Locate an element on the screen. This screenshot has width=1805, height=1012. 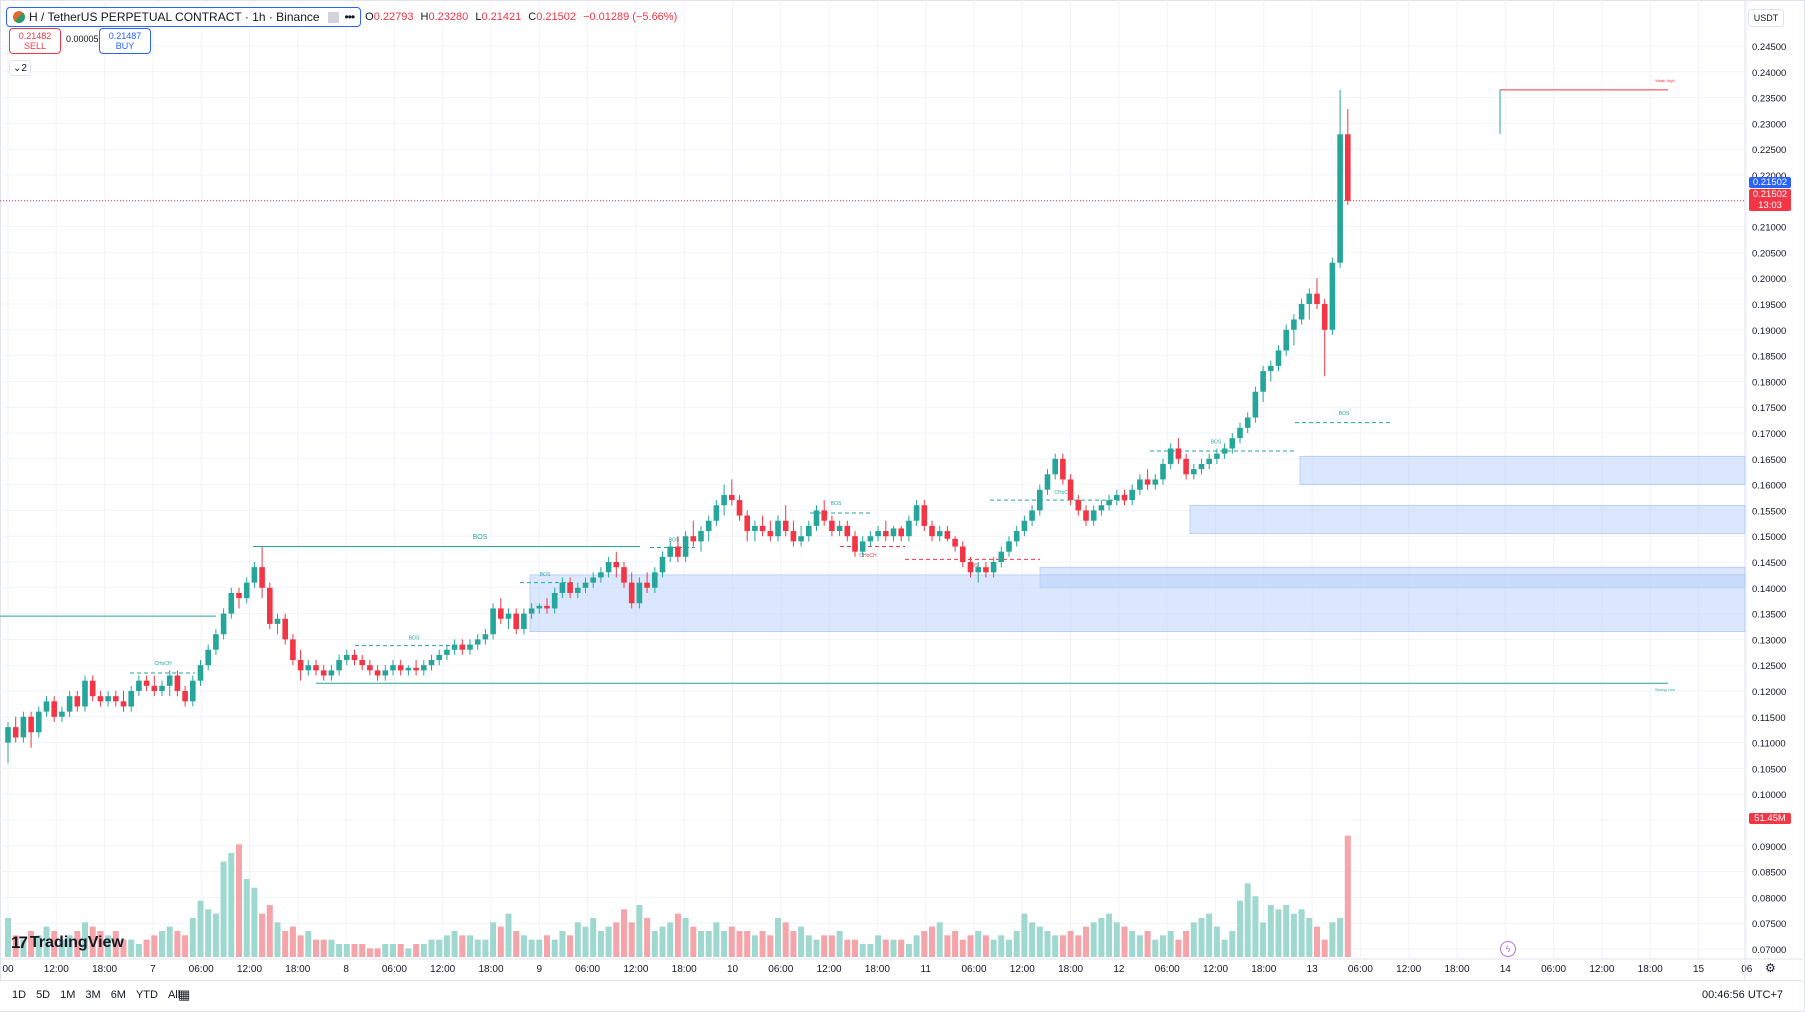
indicators-toggle-button: ⌄ 2 is located at coordinates (20, 68).